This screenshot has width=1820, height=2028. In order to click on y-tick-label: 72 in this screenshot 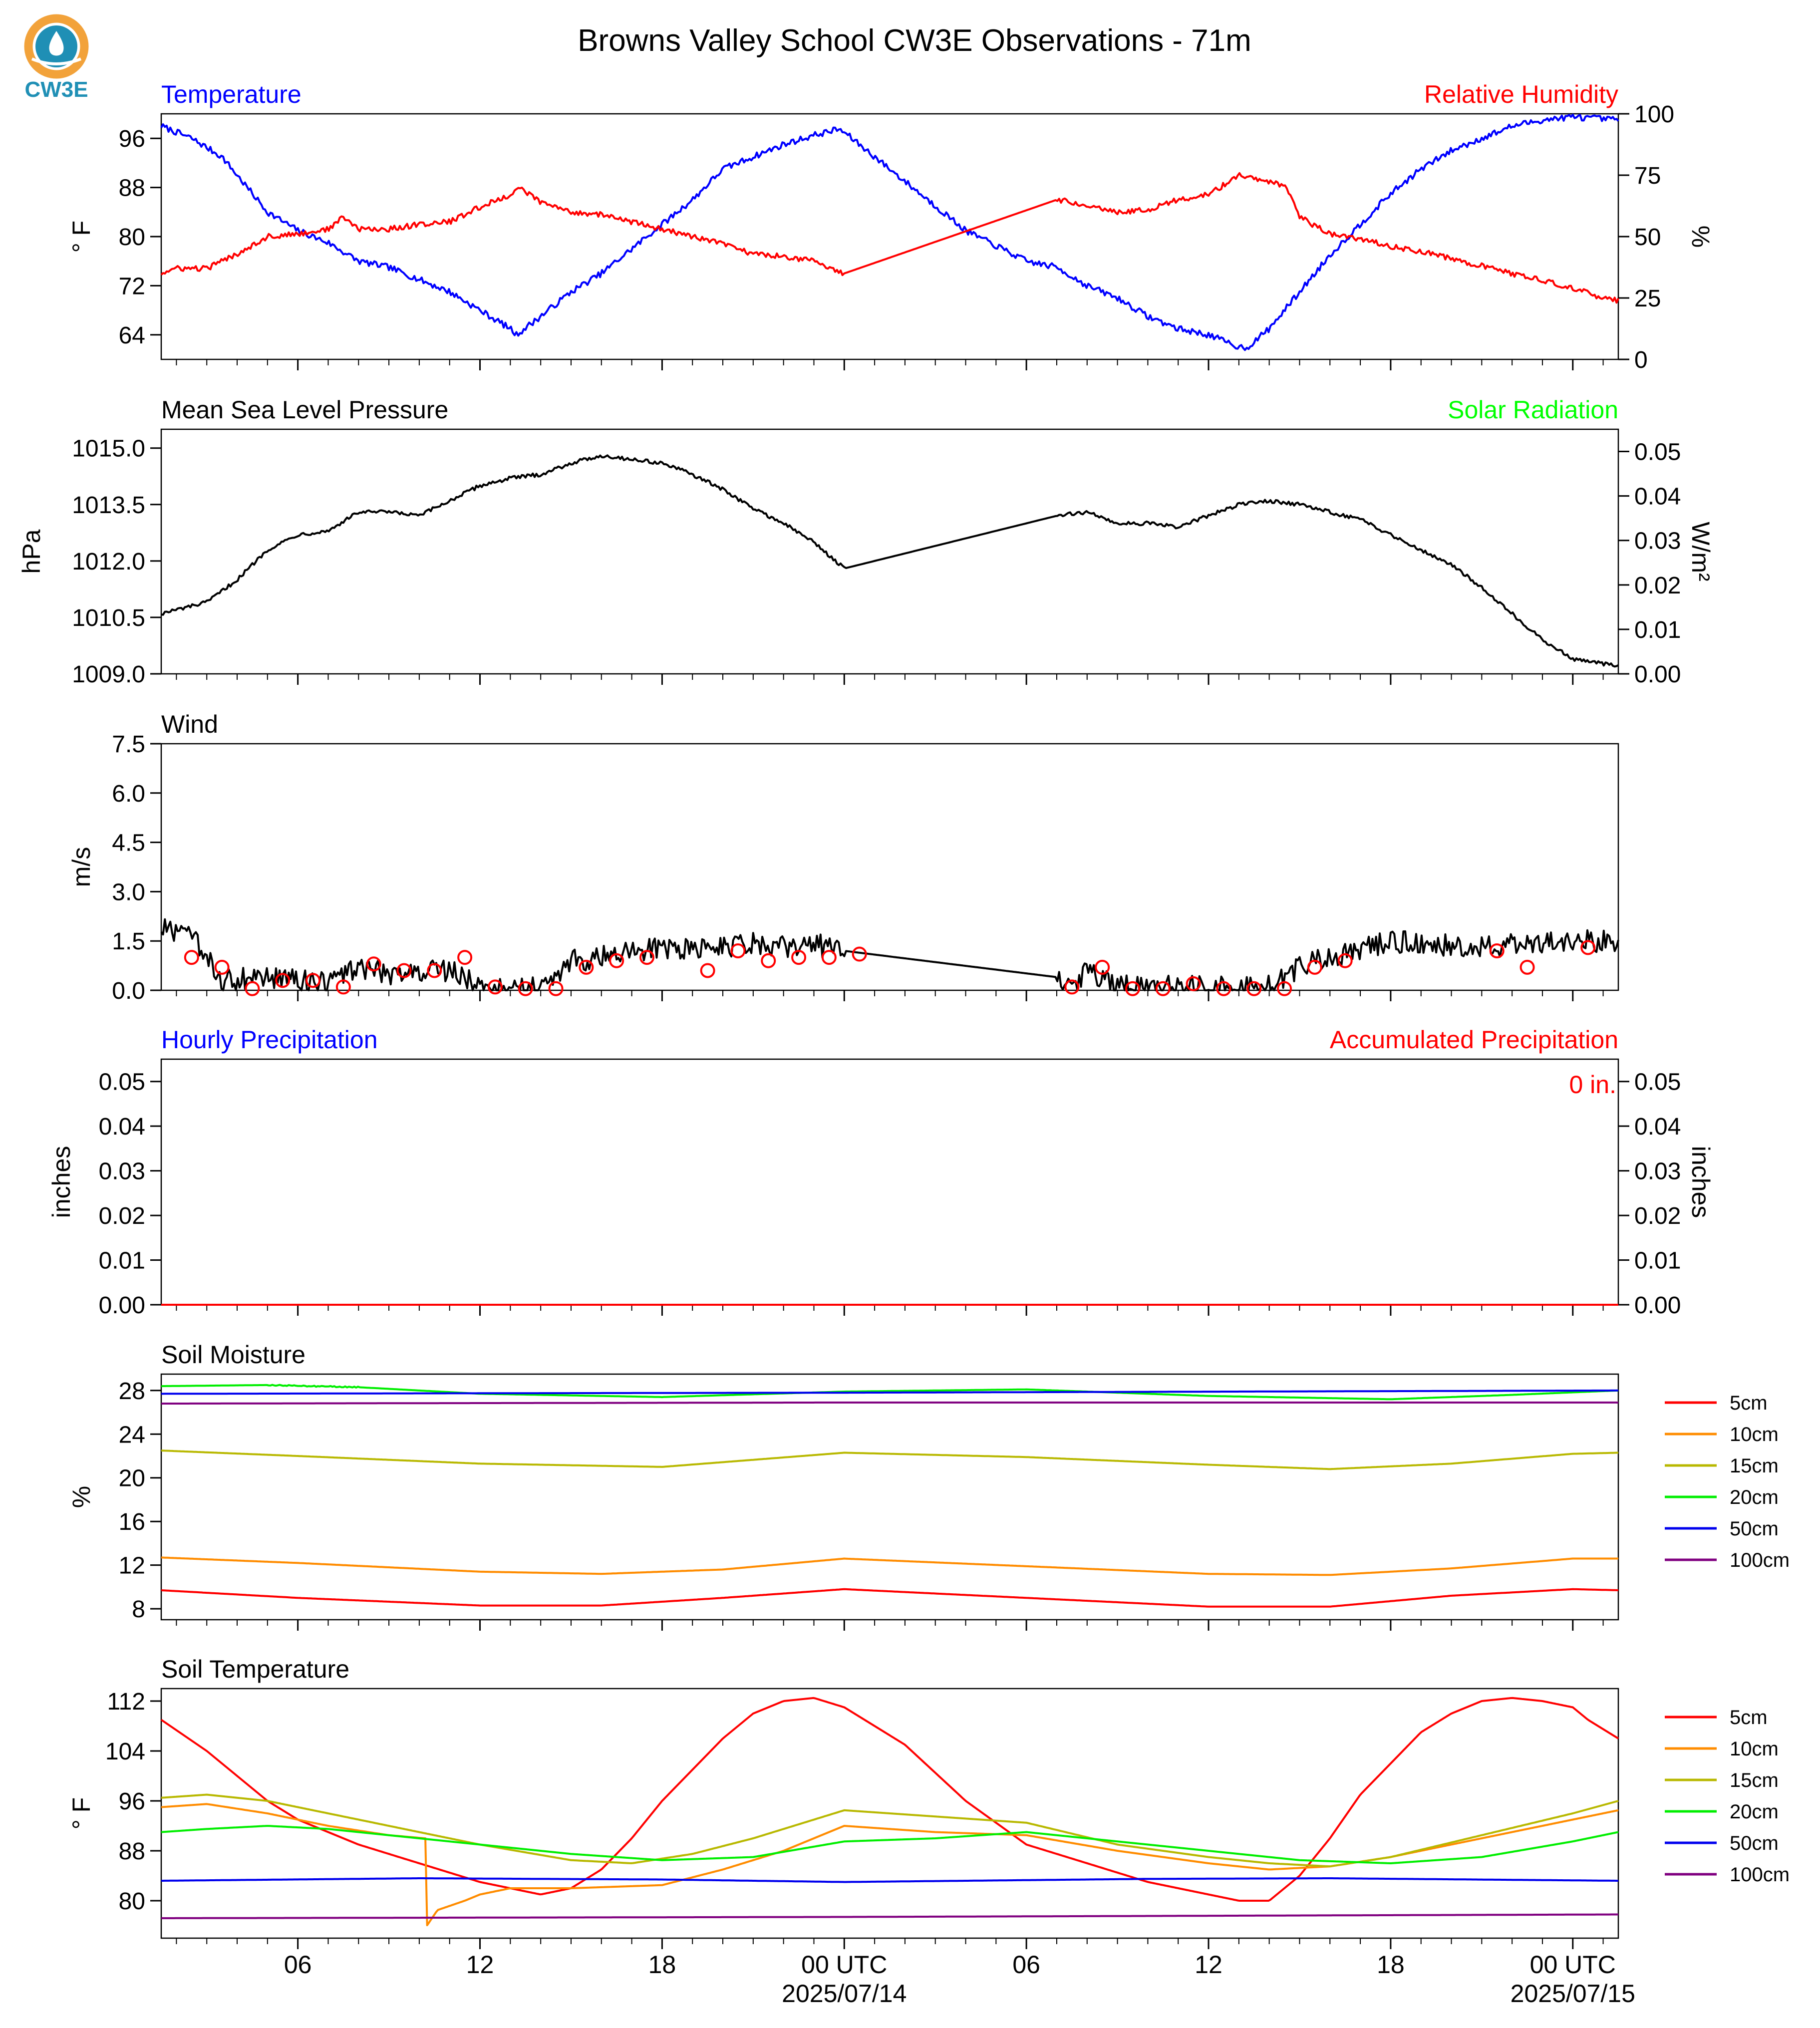, I will do `click(132, 286)`.